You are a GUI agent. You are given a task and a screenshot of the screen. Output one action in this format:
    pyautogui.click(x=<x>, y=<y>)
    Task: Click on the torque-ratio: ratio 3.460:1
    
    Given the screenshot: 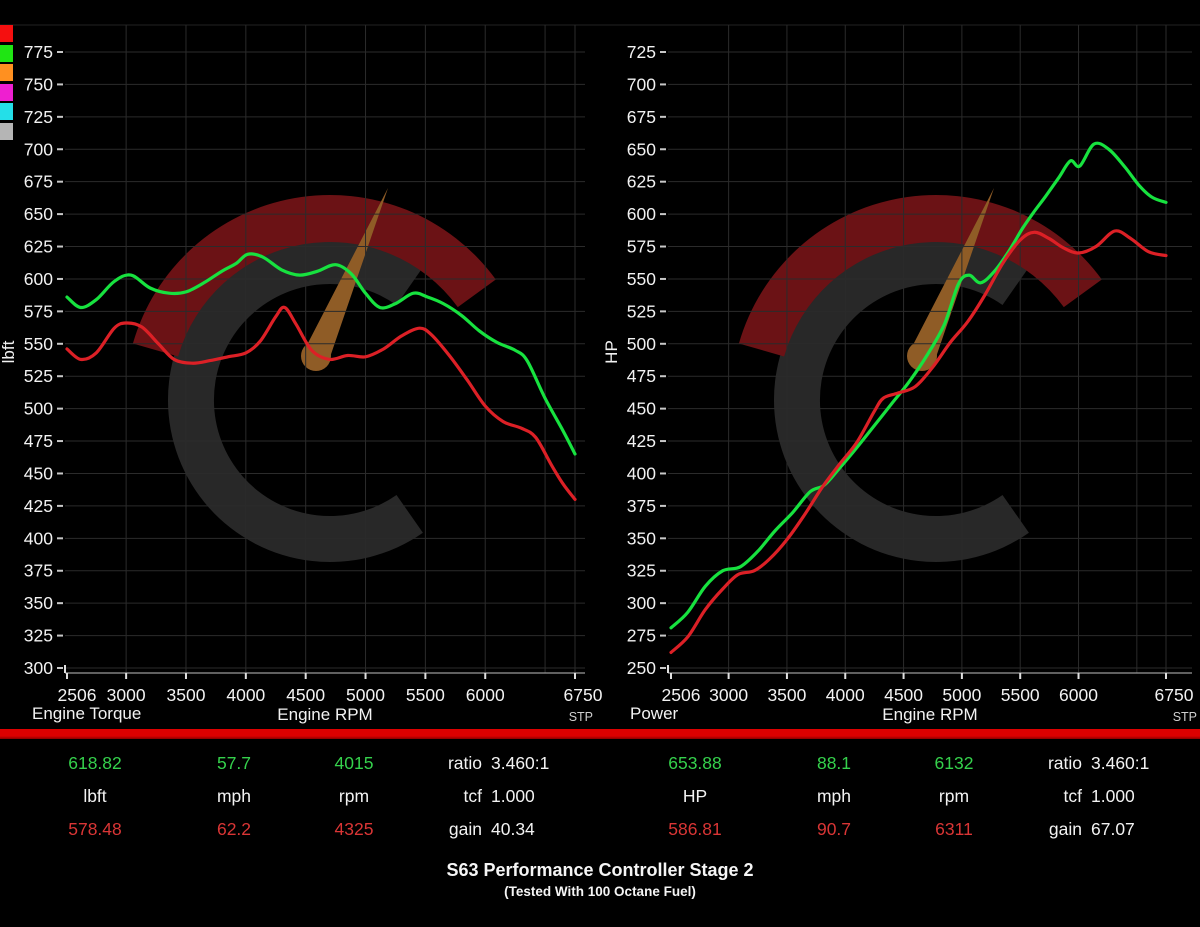 What is the action you would take?
    pyautogui.click(x=515, y=763)
    